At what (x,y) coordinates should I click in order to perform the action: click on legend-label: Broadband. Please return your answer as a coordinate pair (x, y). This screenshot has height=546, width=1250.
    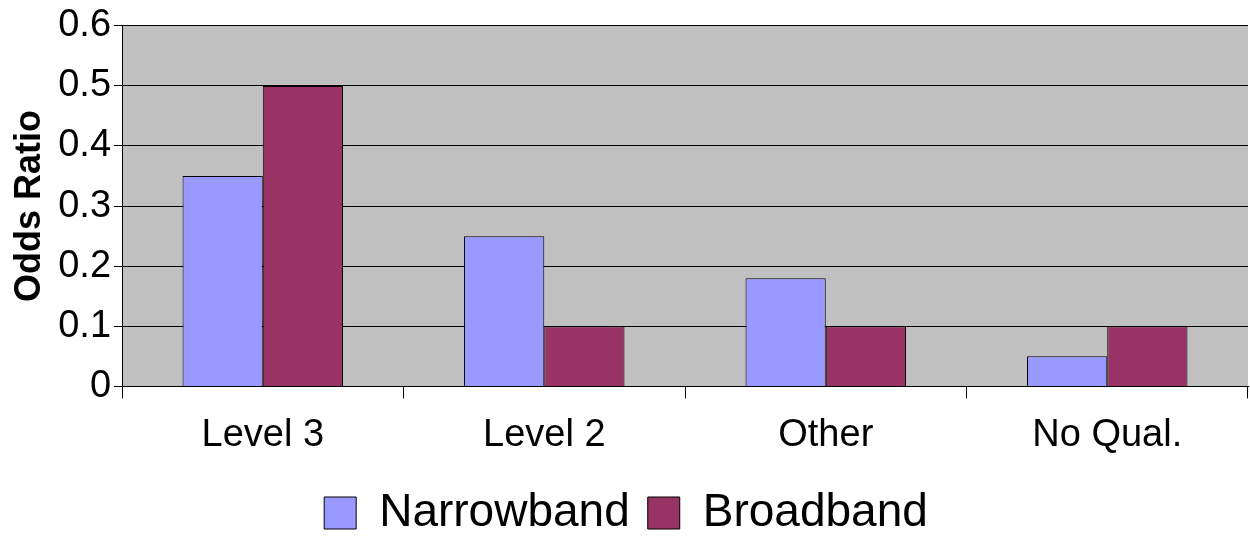
    Looking at the image, I should click on (815, 509).